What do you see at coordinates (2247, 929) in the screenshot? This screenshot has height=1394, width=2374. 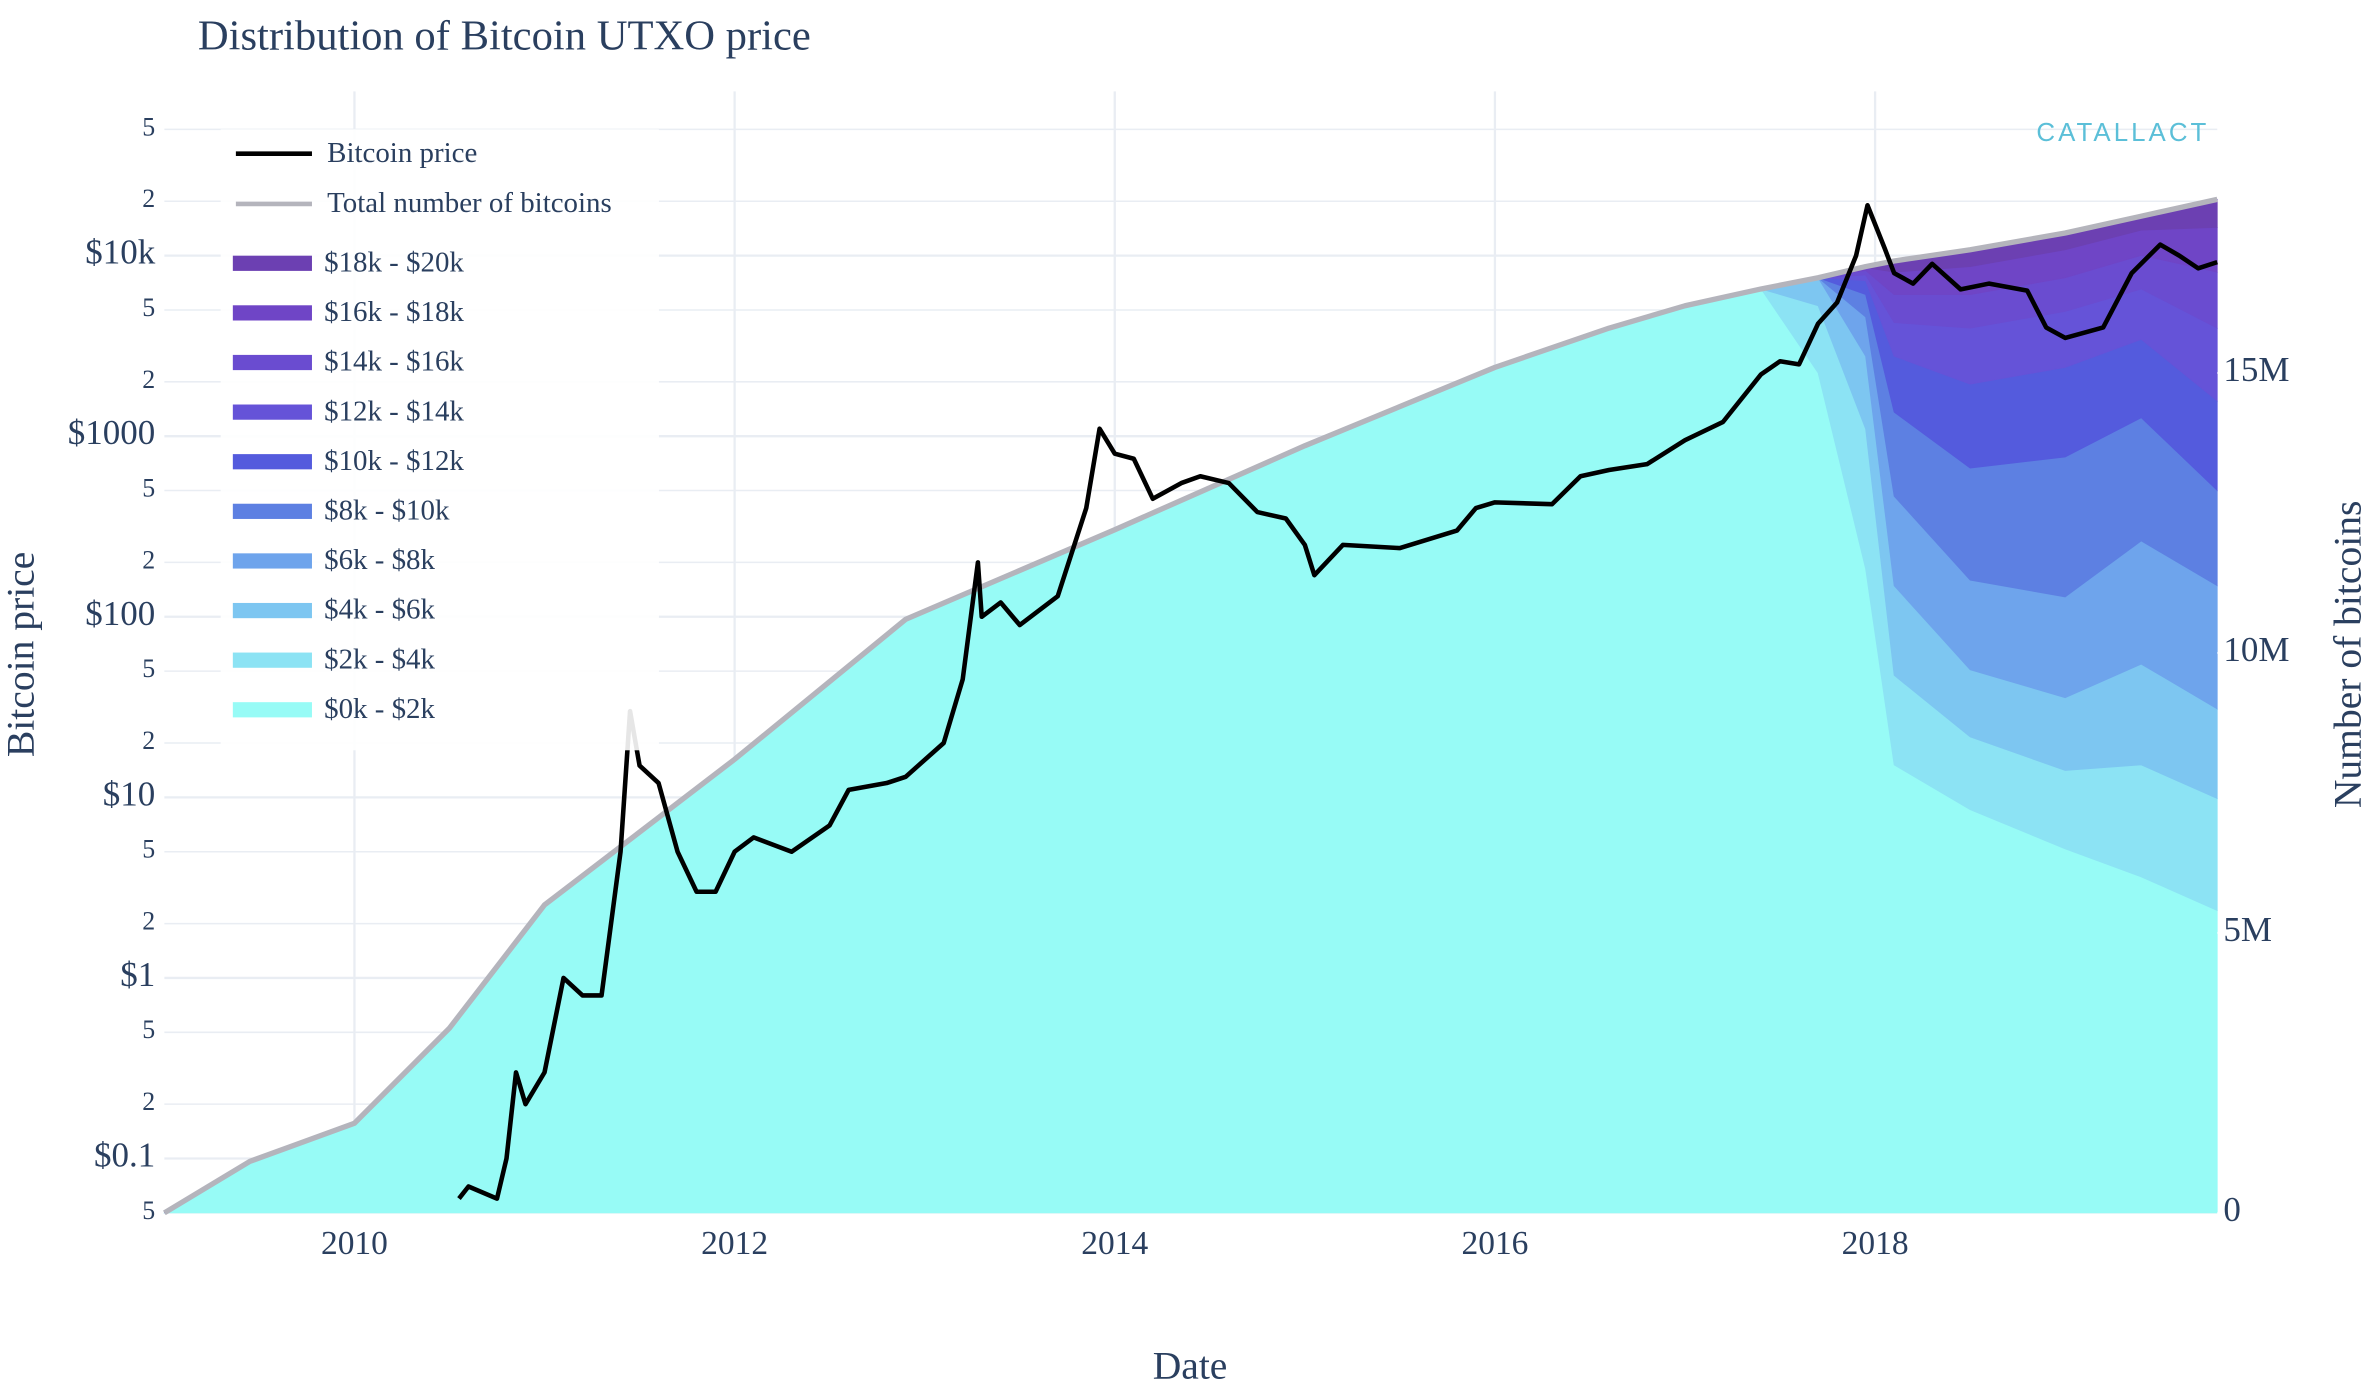 I see `y2-tick-label: 5M` at bounding box center [2247, 929].